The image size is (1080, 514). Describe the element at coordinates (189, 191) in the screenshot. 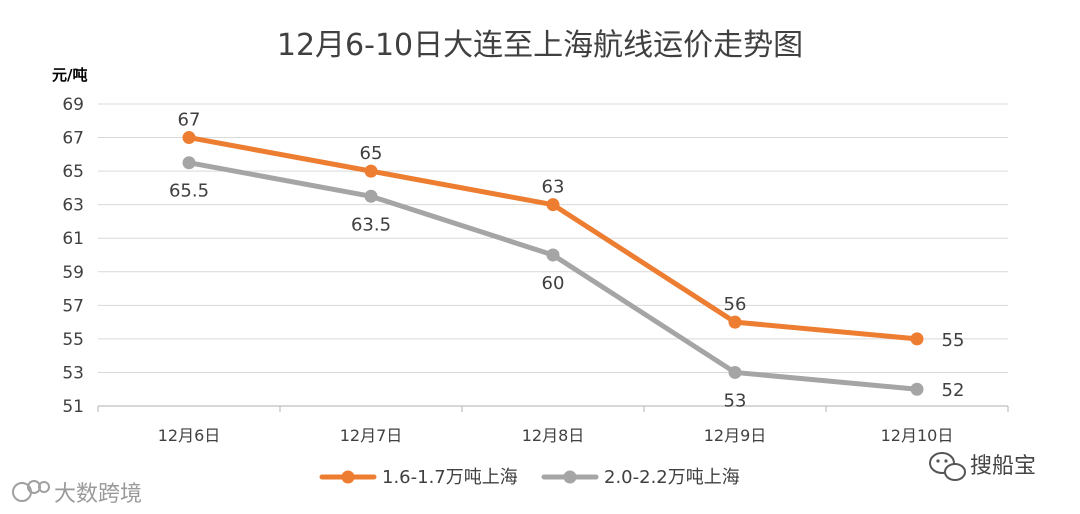

I see `series-1-data-label-0: 65.5` at that location.